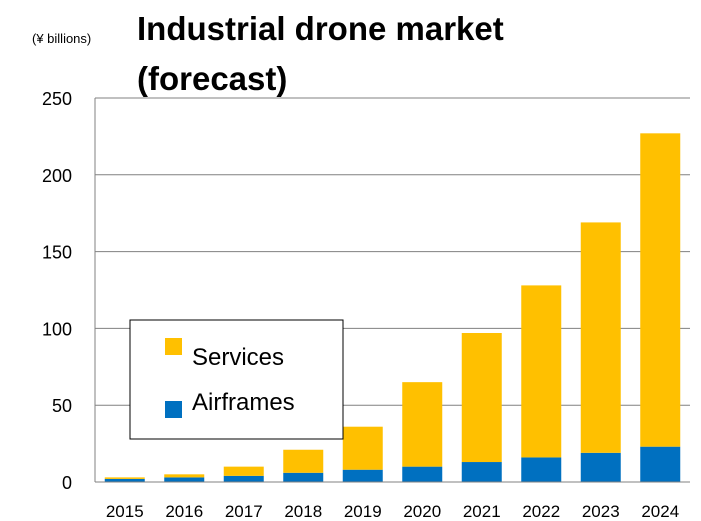 This screenshot has height=521, width=701. I want to click on bar-services-2022, so click(541, 371).